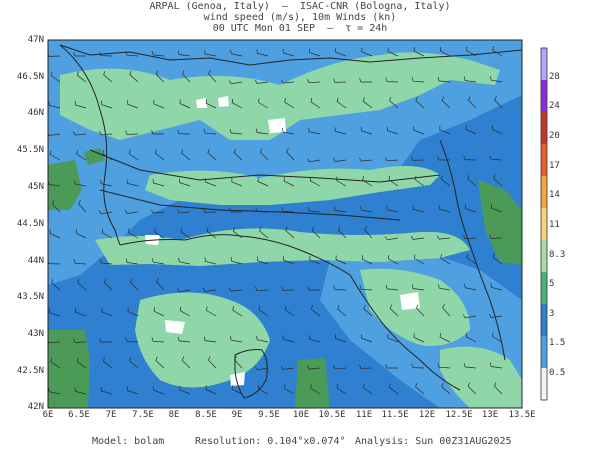 The height and width of the screenshot is (450, 600). I want to click on colorbar-label: 5, so click(552, 284).